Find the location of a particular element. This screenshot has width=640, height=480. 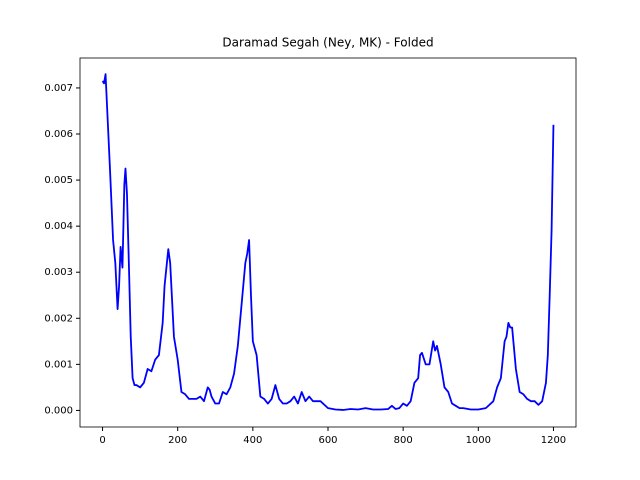

y-tick-label: 0.003 is located at coordinates (58, 272).